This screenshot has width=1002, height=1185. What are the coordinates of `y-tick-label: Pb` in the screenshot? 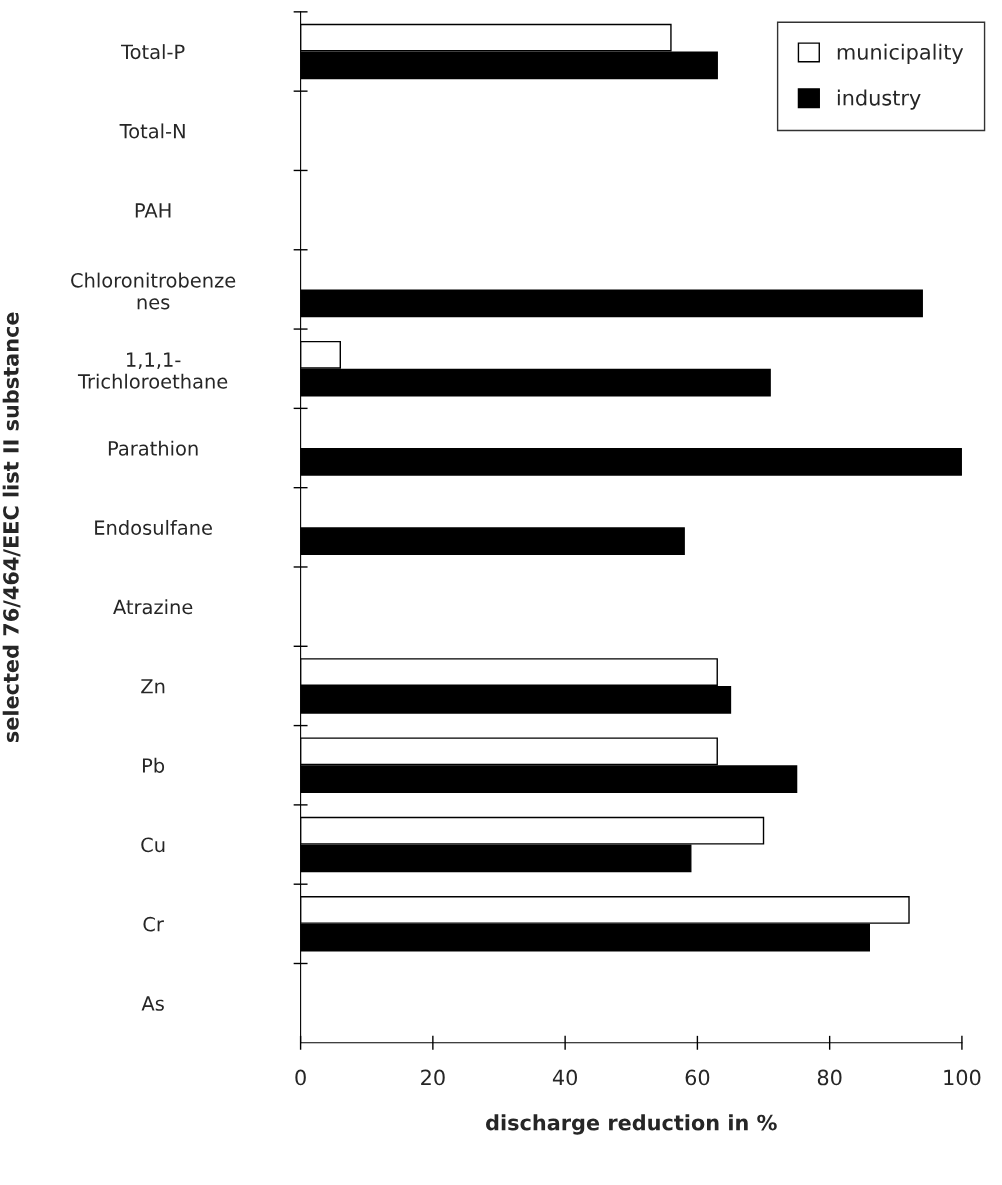 It's located at (154, 765).